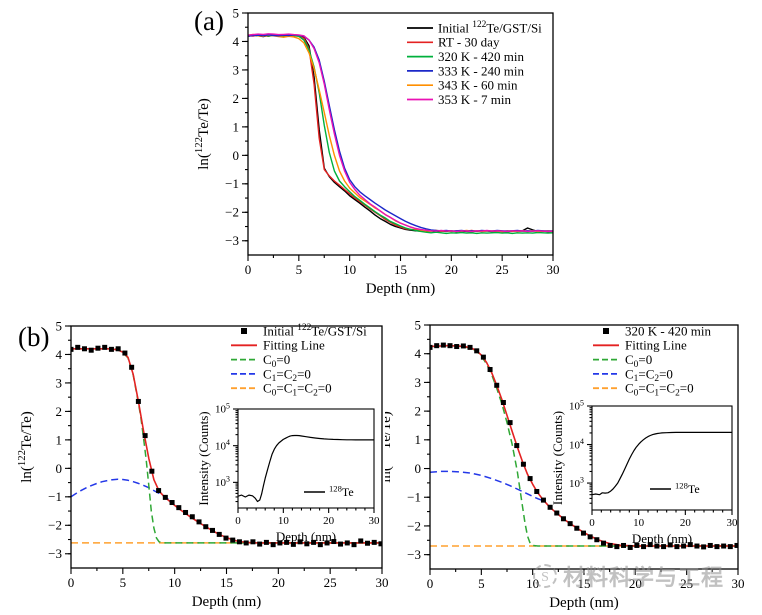  Describe the element at coordinates (209, 21) in the screenshot. I see `panel-a-label: (a)` at that location.